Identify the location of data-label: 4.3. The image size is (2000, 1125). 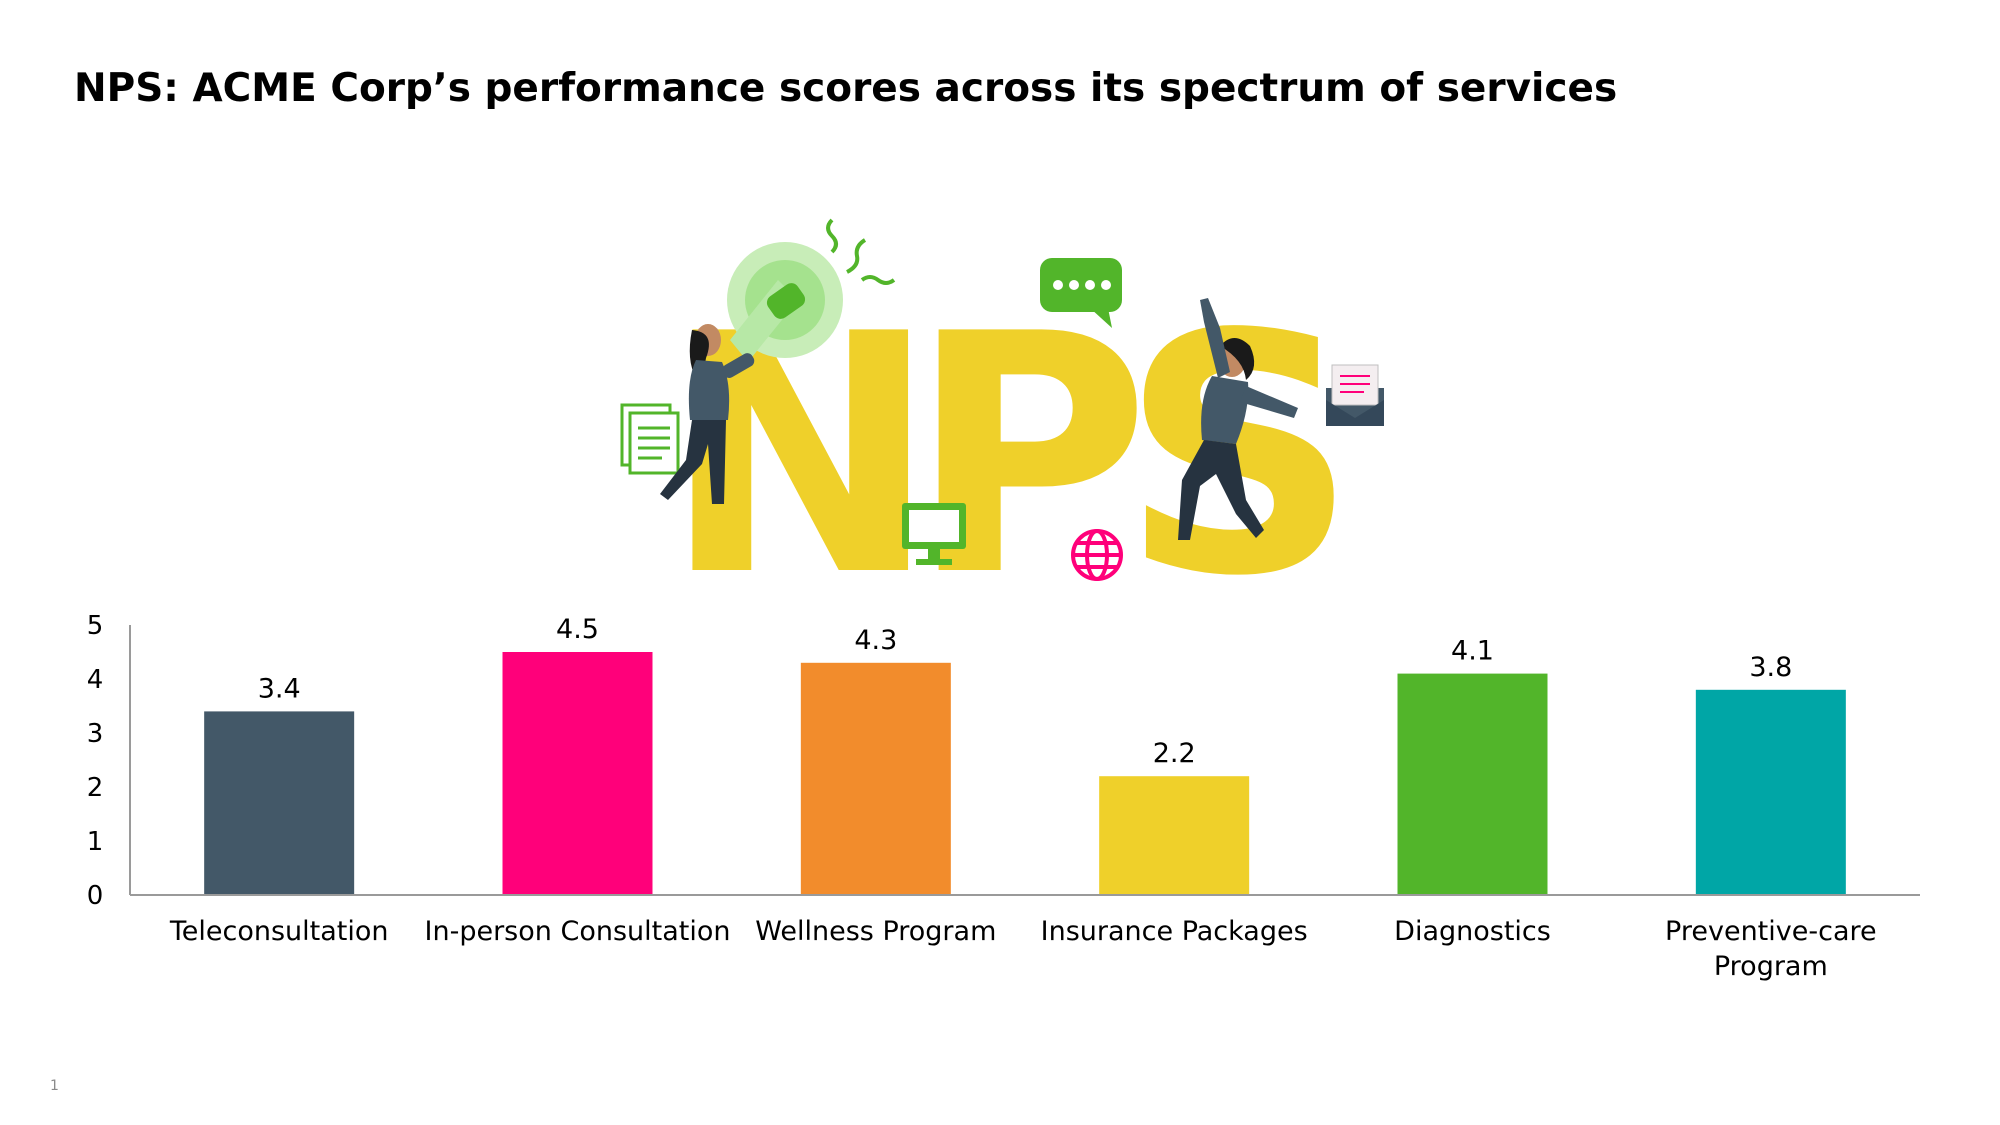
(875, 640).